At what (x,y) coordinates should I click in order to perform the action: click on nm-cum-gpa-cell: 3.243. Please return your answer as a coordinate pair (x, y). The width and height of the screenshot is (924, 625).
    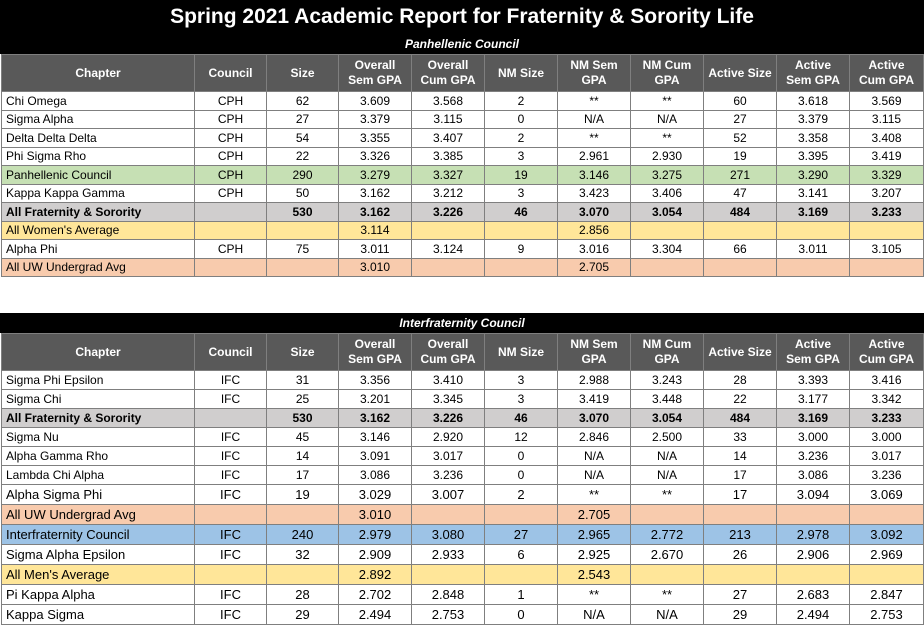
    Looking at the image, I should click on (667, 380).